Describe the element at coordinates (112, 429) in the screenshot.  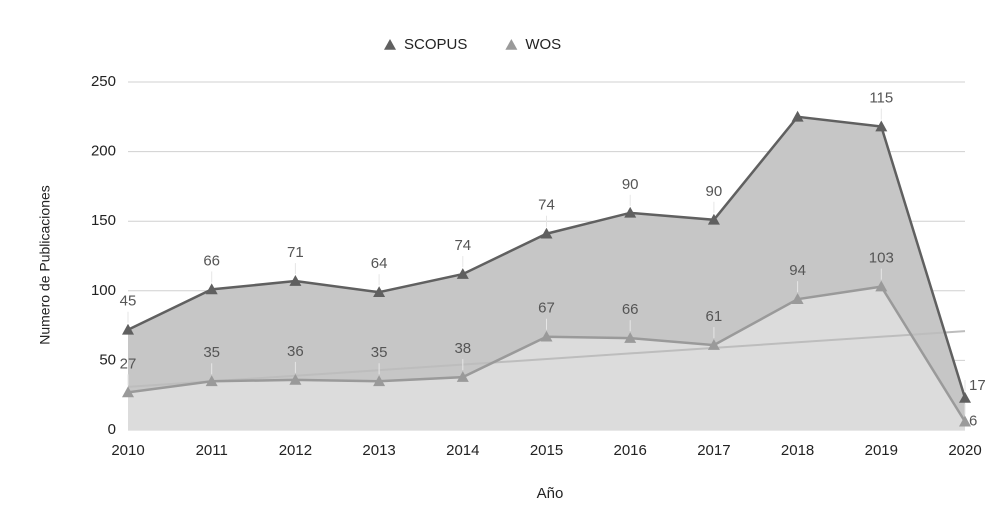
I see `y-tick-label: 0` at that location.